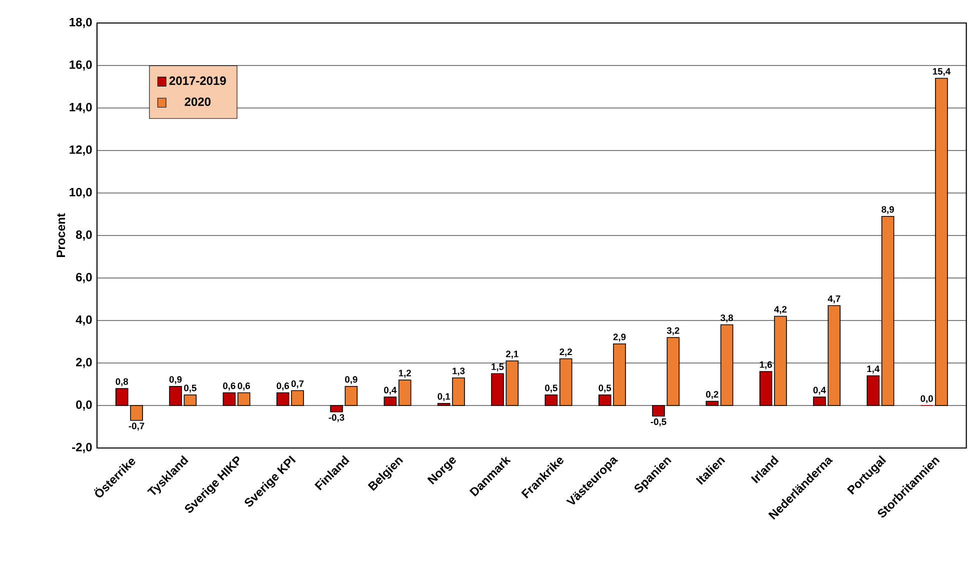 The height and width of the screenshot is (583, 977). Describe the element at coordinates (780, 310) in the screenshot. I see `data-label: 4,2` at that location.